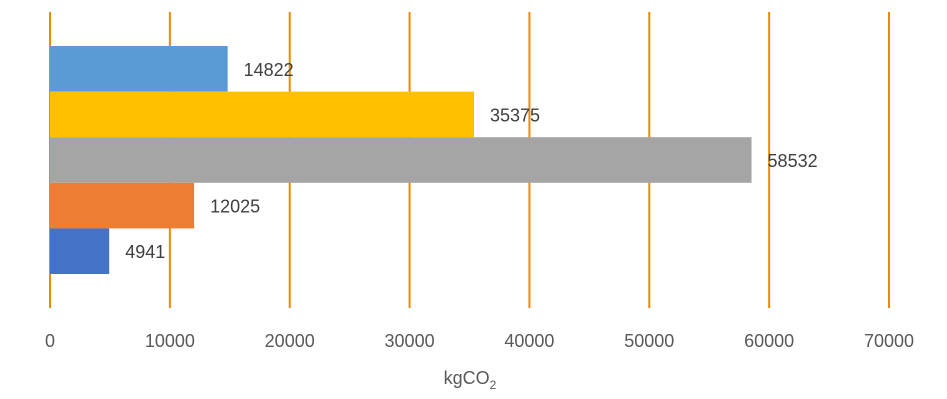 The height and width of the screenshot is (399, 947). What do you see at coordinates (290, 341) in the screenshot?
I see `x-tick-label: 20000` at bounding box center [290, 341].